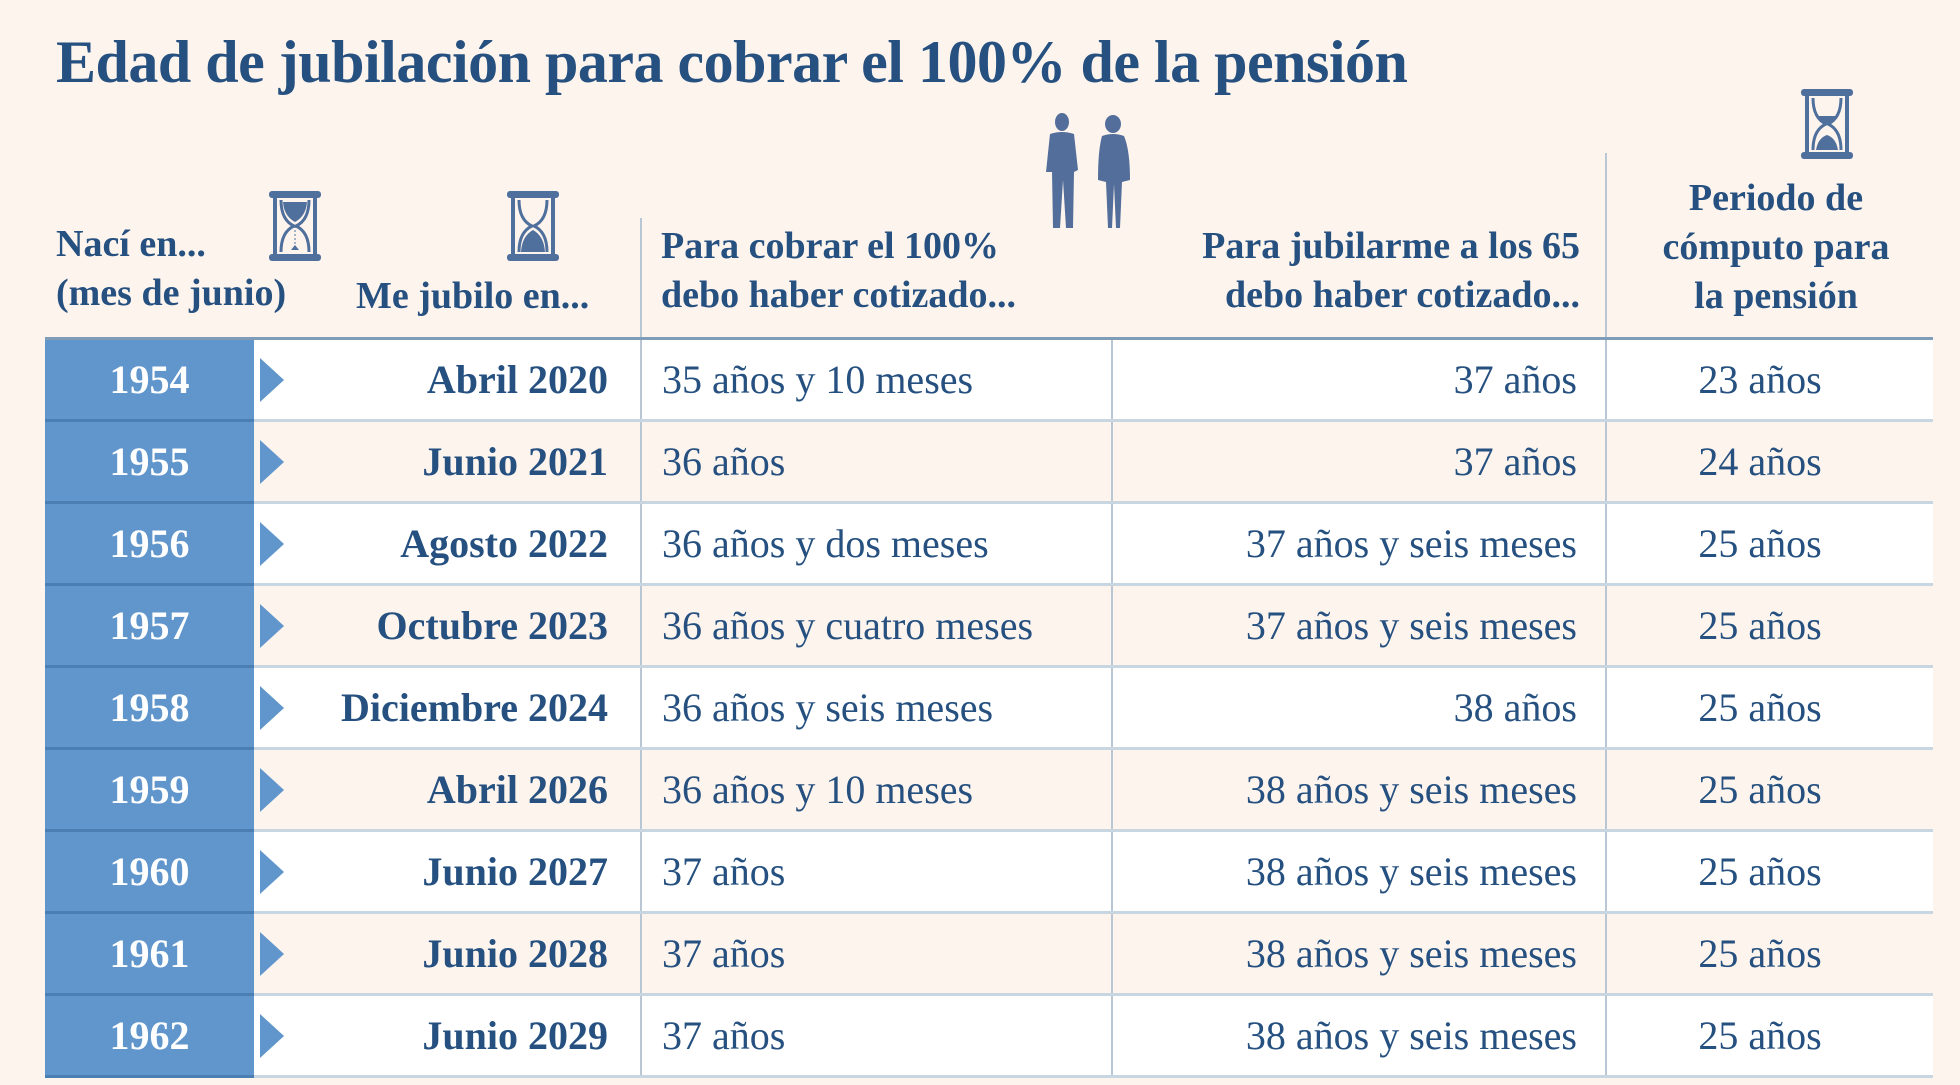  What do you see at coordinates (149, 544) in the screenshot?
I see `birth-year: 1956` at bounding box center [149, 544].